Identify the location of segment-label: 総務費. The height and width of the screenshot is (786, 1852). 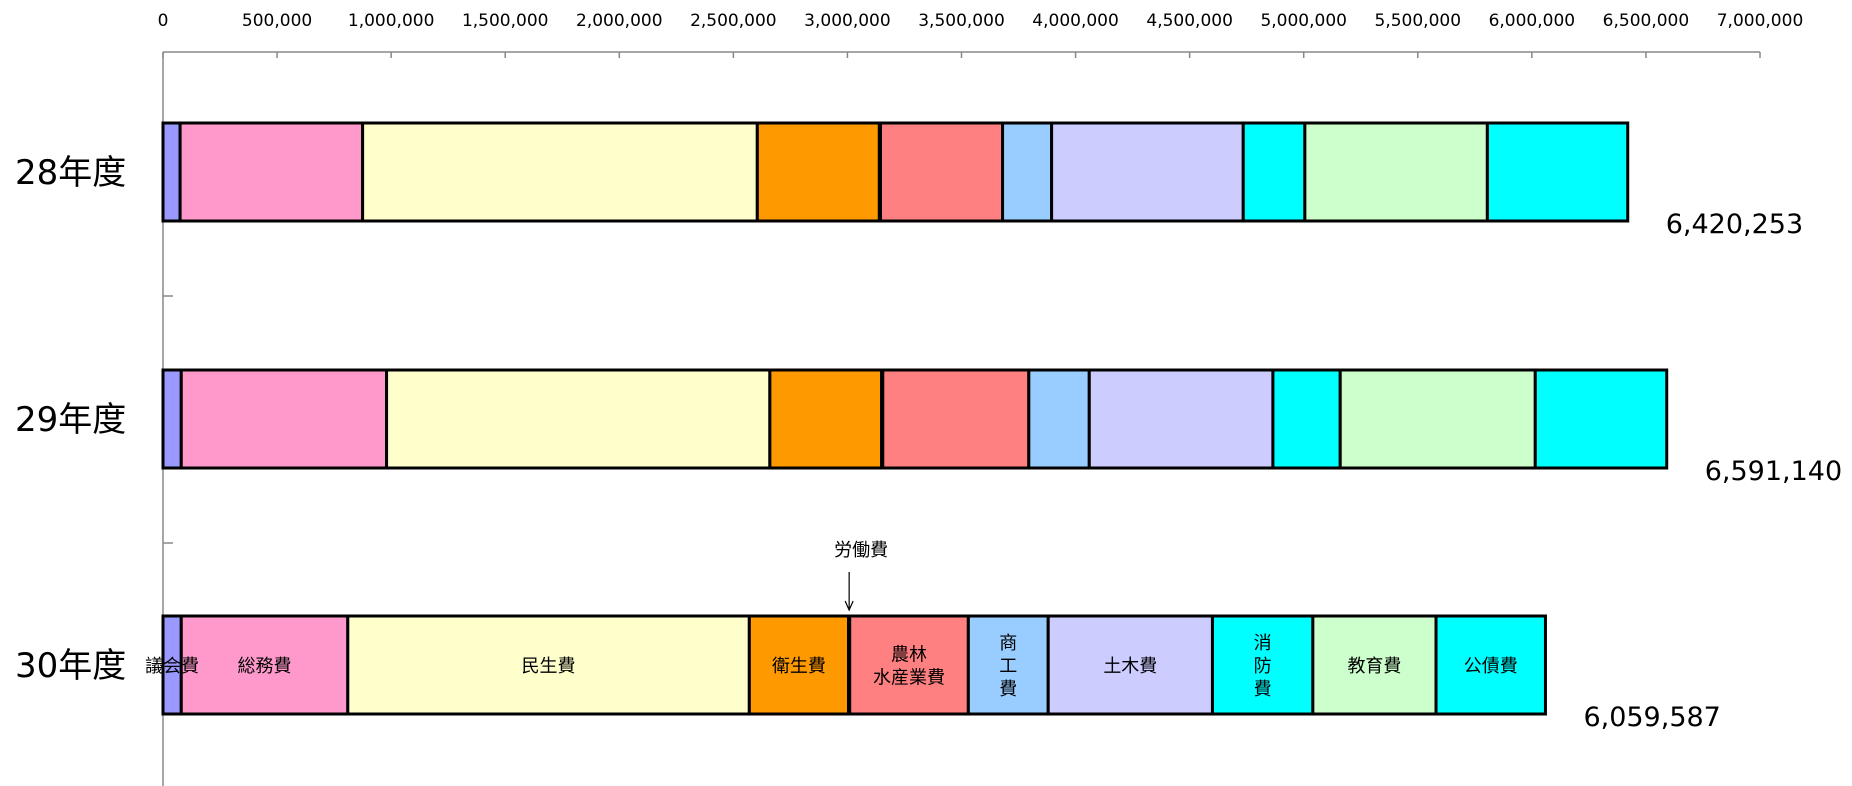
(265, 666).